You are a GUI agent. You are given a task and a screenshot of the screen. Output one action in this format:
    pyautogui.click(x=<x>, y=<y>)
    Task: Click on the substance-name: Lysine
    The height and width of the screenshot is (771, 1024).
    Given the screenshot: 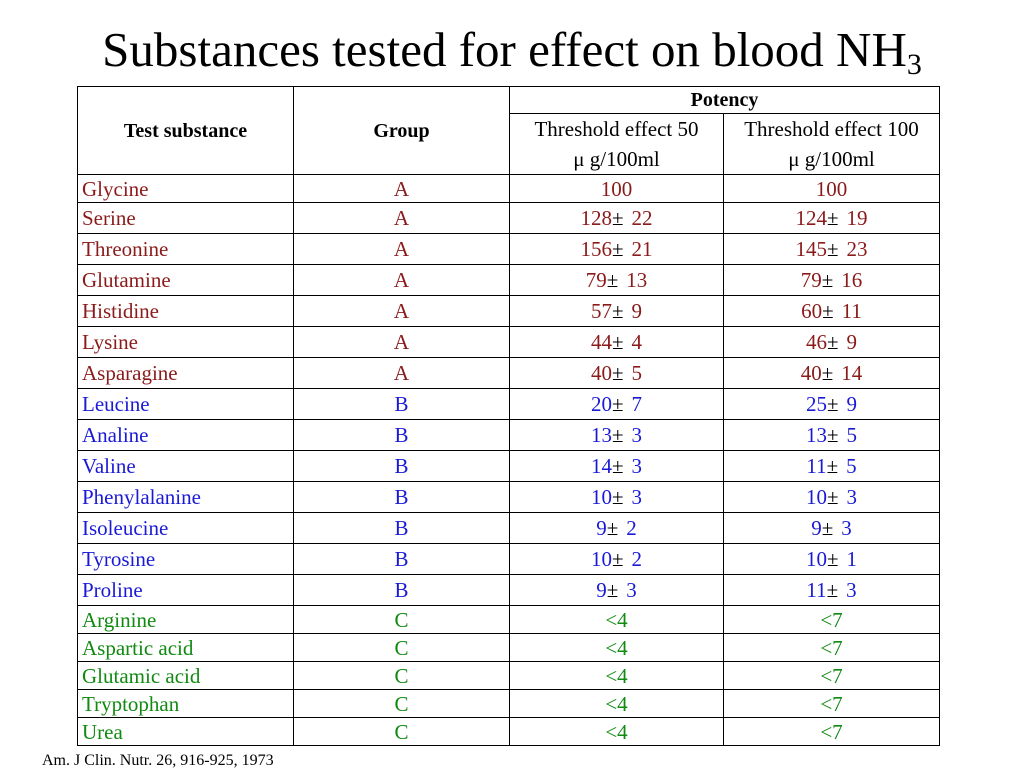 What is the action you would take?
    pyautogui.click(x=185, y=342)
    